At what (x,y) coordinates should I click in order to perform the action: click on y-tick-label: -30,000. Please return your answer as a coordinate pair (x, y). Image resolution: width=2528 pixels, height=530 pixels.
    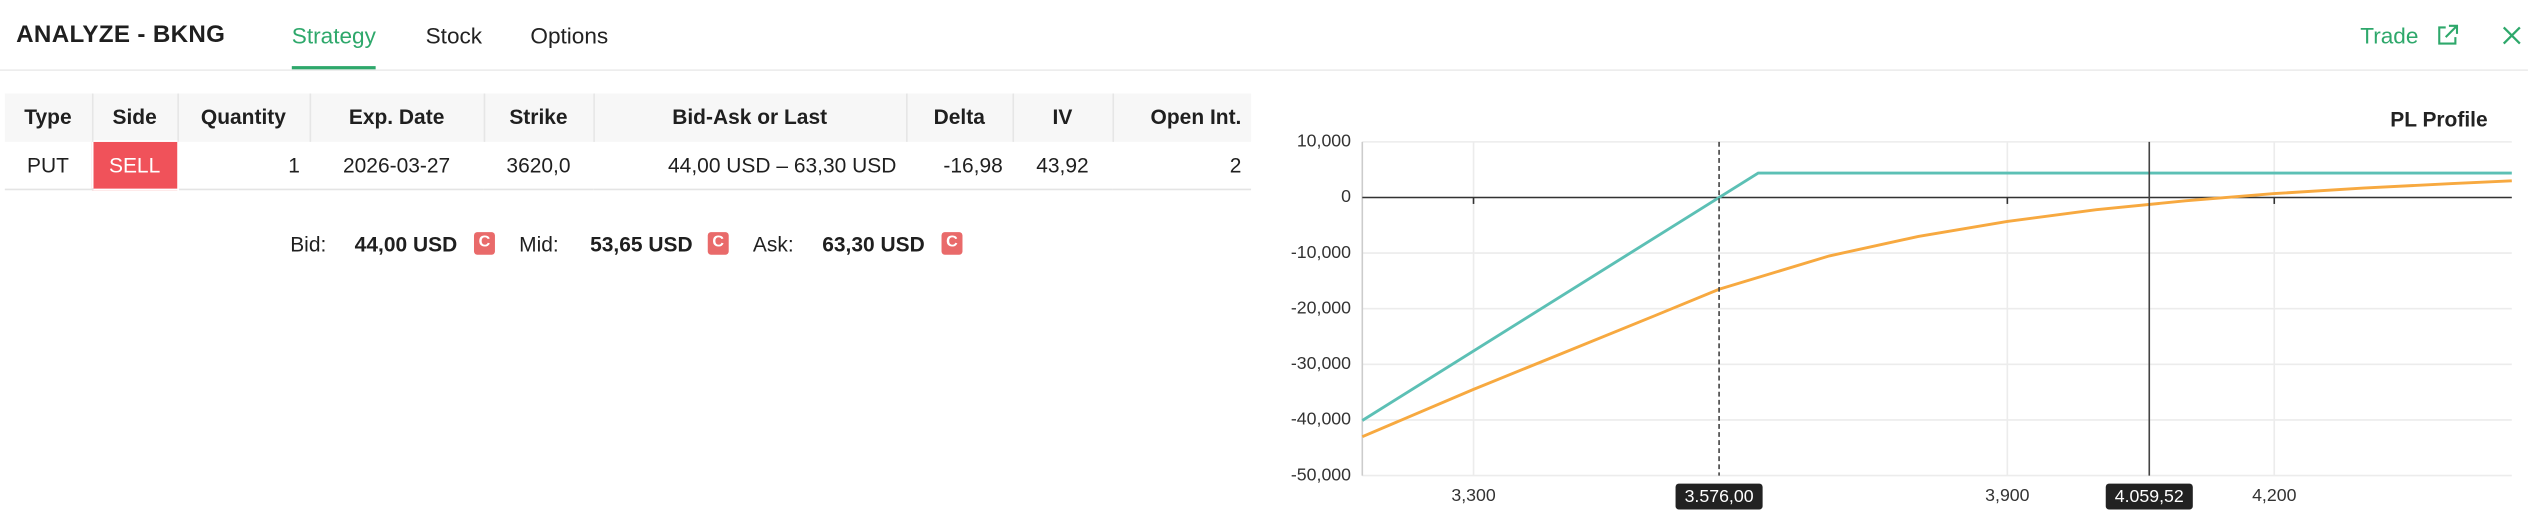
    Looking at the image, I should click on (1321, 363).